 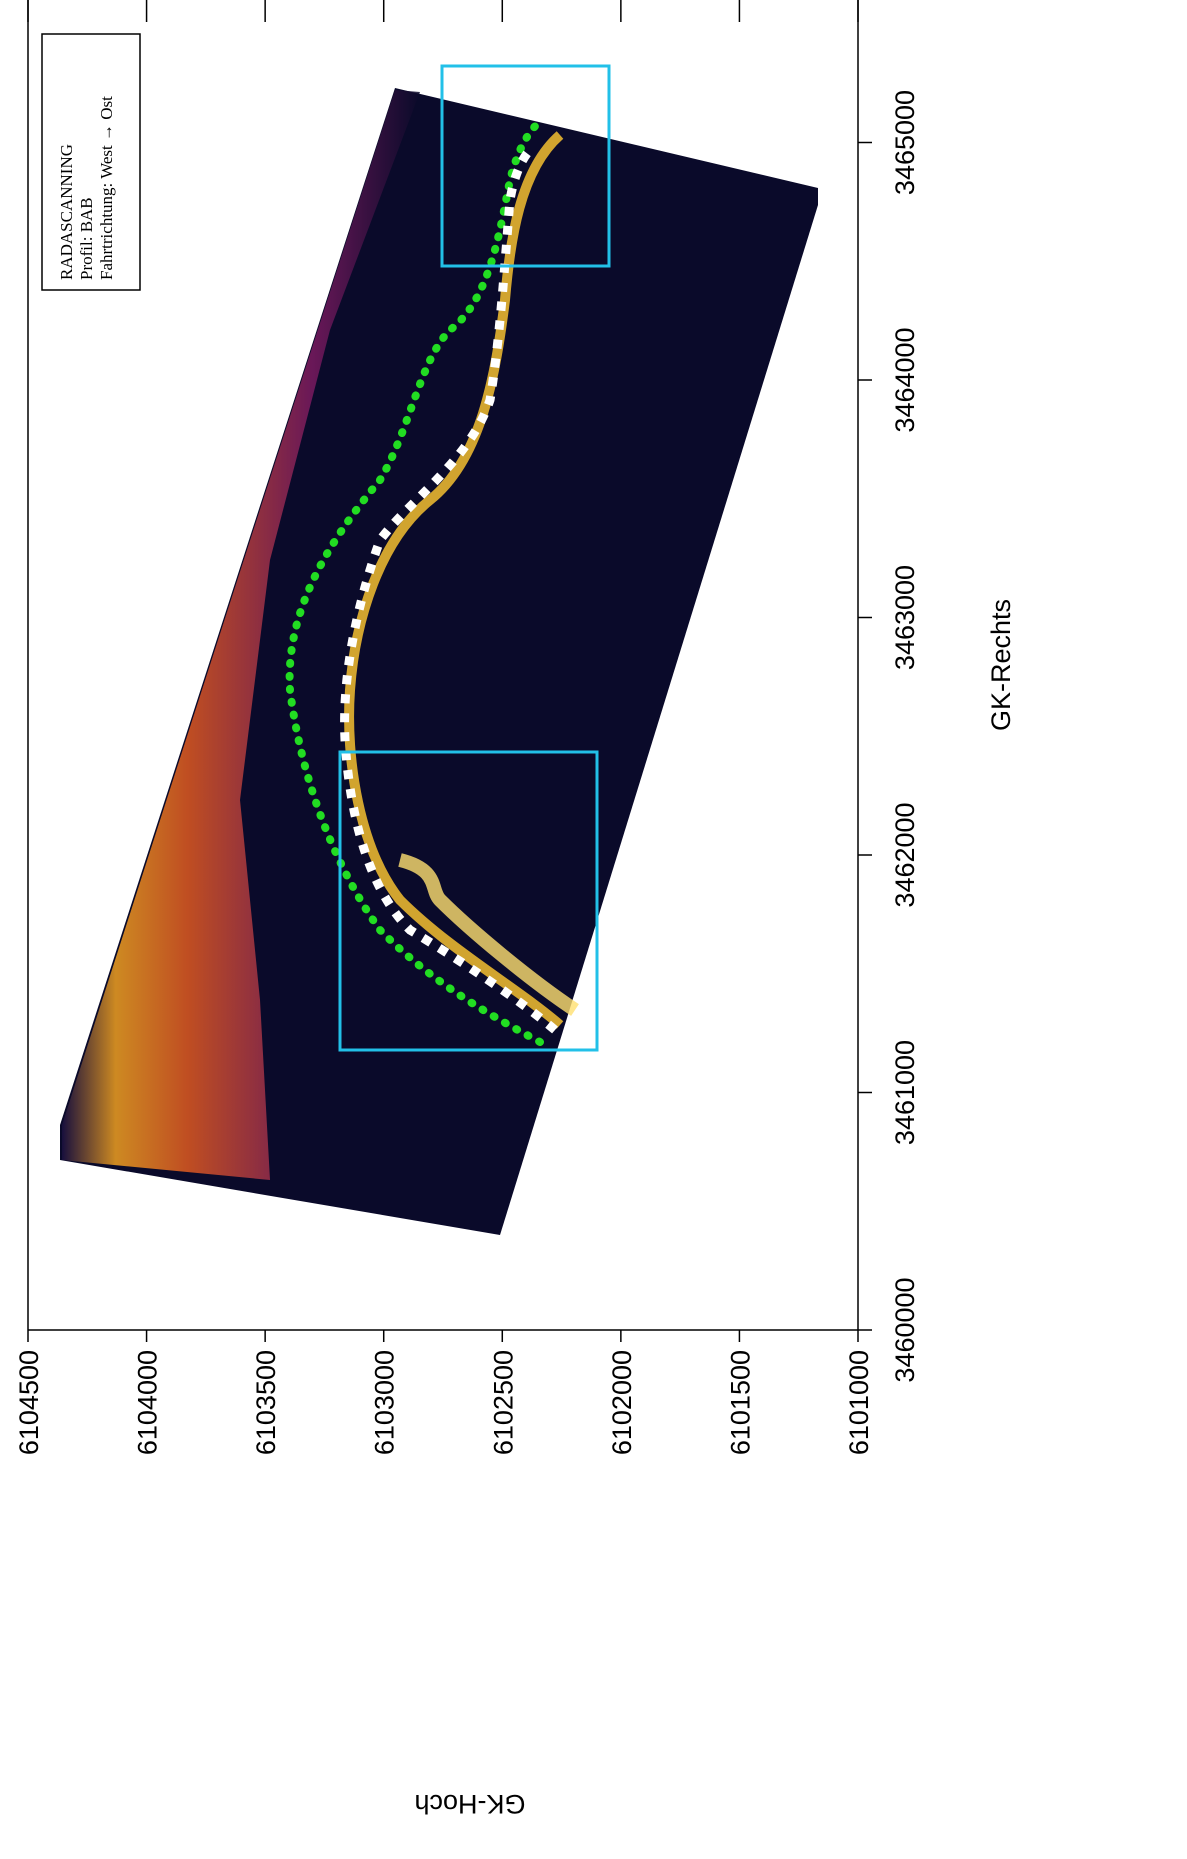 I want to click on y-tick-label: 6101000, so click(x=859, y=1402).